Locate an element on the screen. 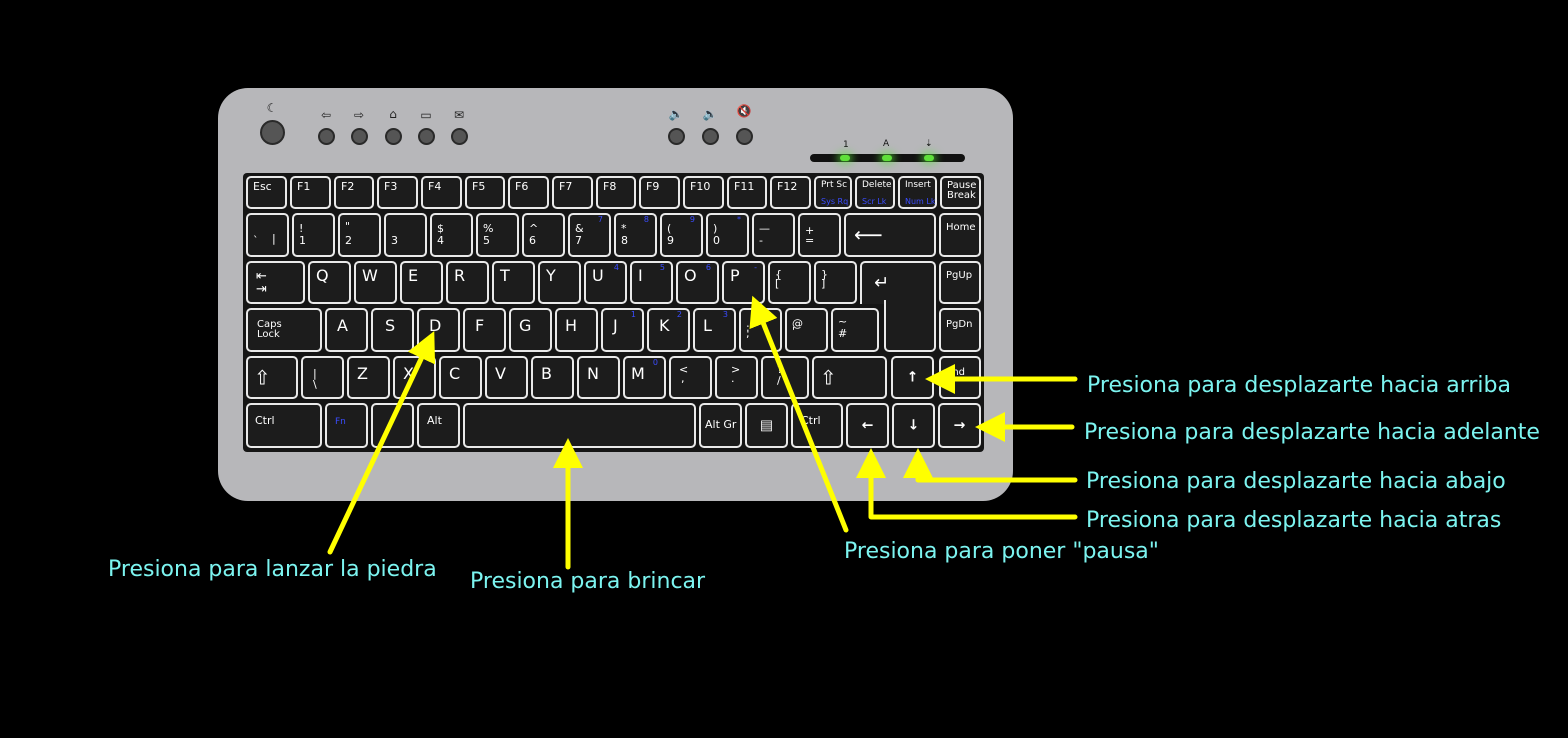  key-right-bracket: }] is located at coordinates (835, 282).